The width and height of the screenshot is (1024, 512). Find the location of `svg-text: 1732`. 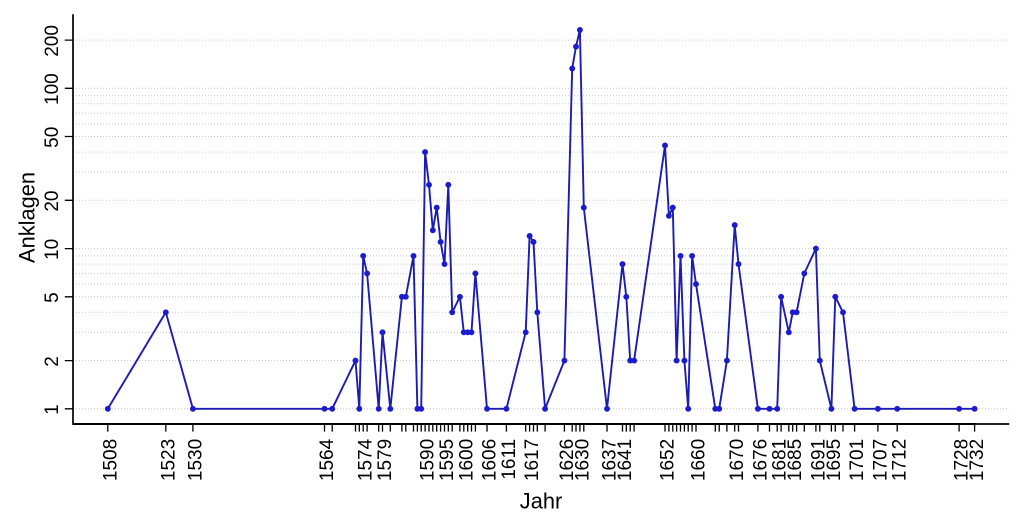

svg-text: 1732 is located at coordinates (977, 460).